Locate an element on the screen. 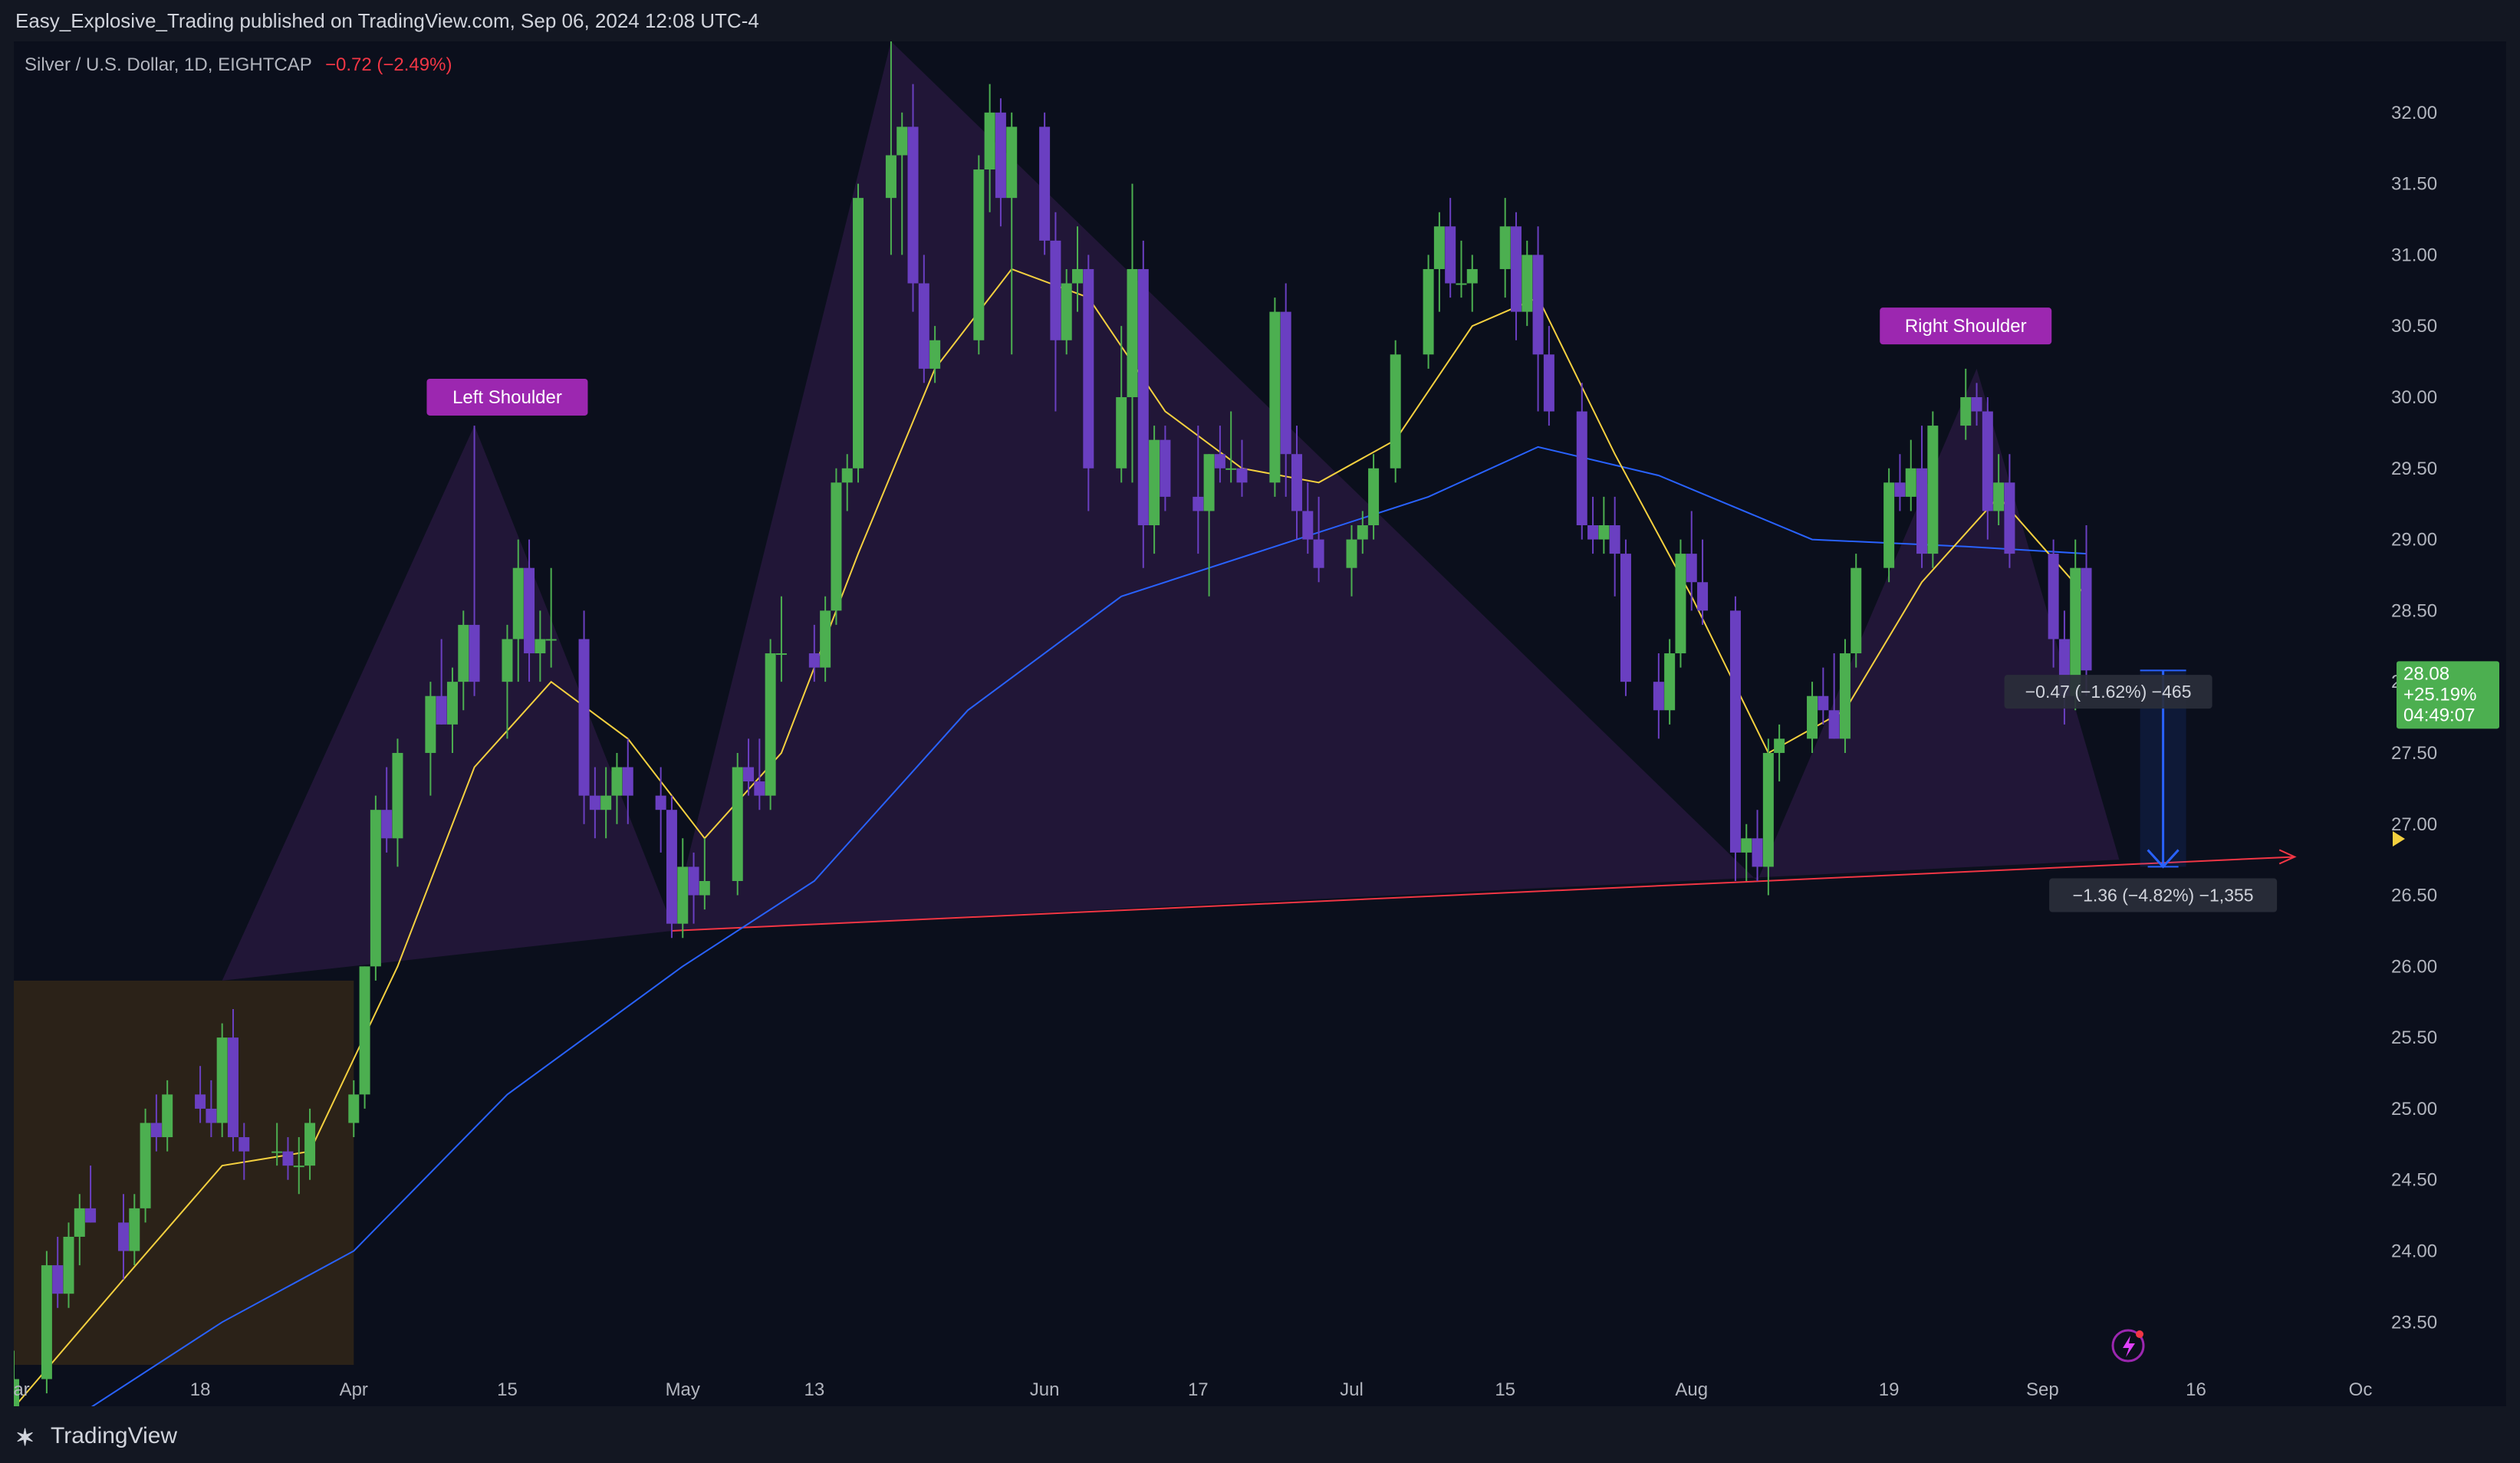 The height and width of the screenshot is (1463, 2520). measure-label: −1.36 (−4.82%) −1,355 is located at coordinates (2163, 895).